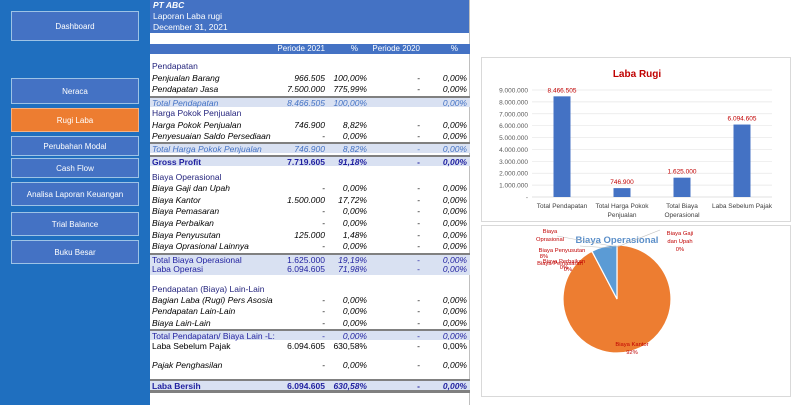 The height and width of the screenshot is (405, 800). Describe the element at coordinates (352, 200) in the screenshot. I see `pct-2021: 17,72%` at that location.